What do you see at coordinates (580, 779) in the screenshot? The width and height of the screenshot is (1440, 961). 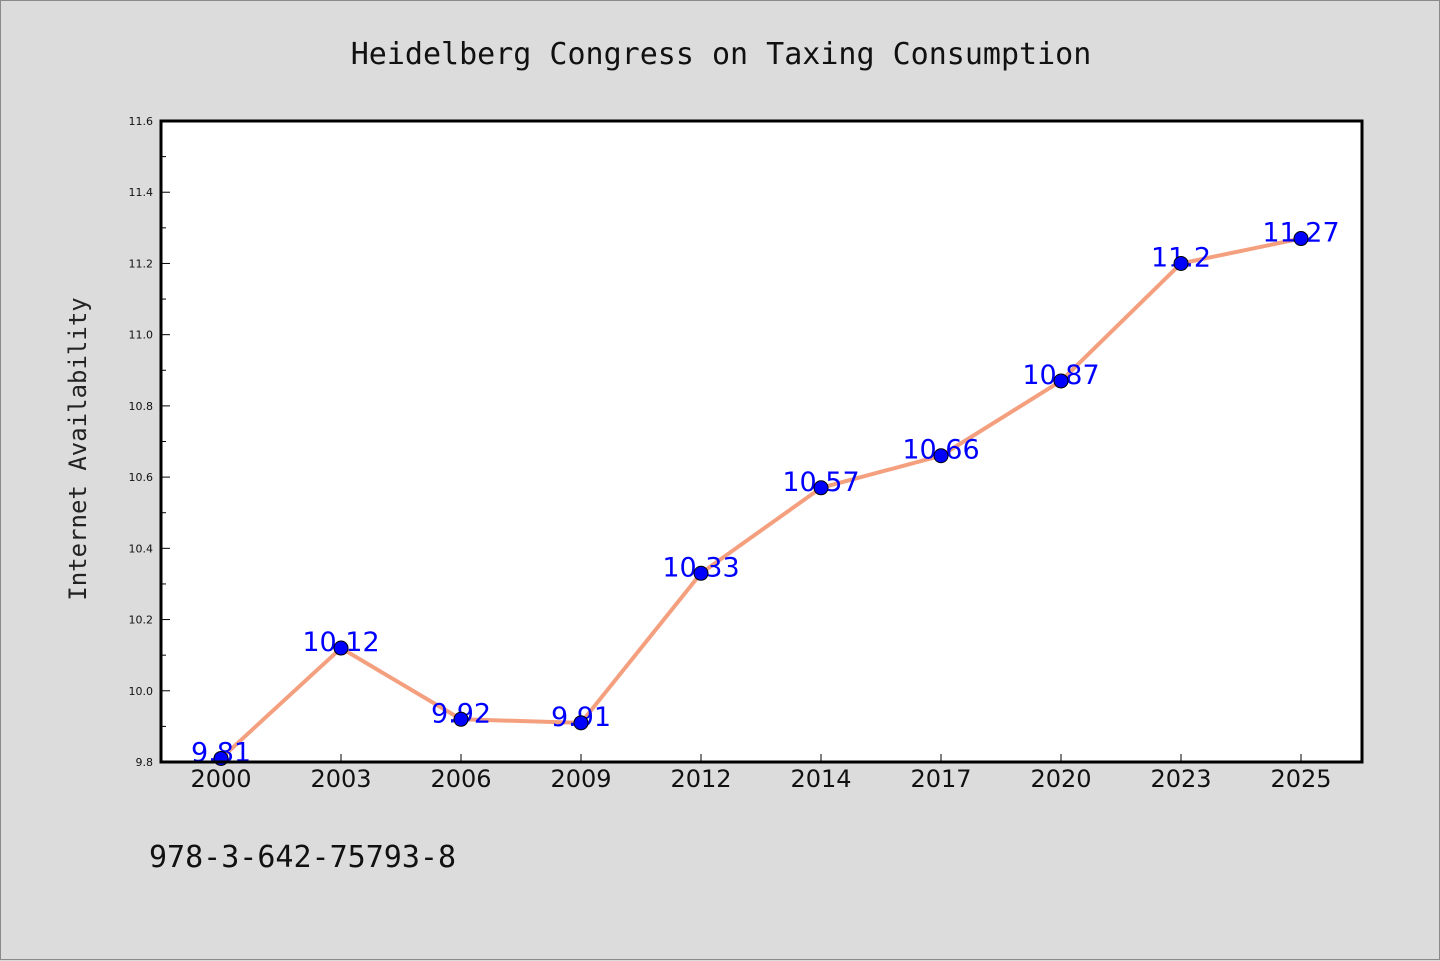 I see `x-tick-label: 2009` at bounding box center [580, 779].